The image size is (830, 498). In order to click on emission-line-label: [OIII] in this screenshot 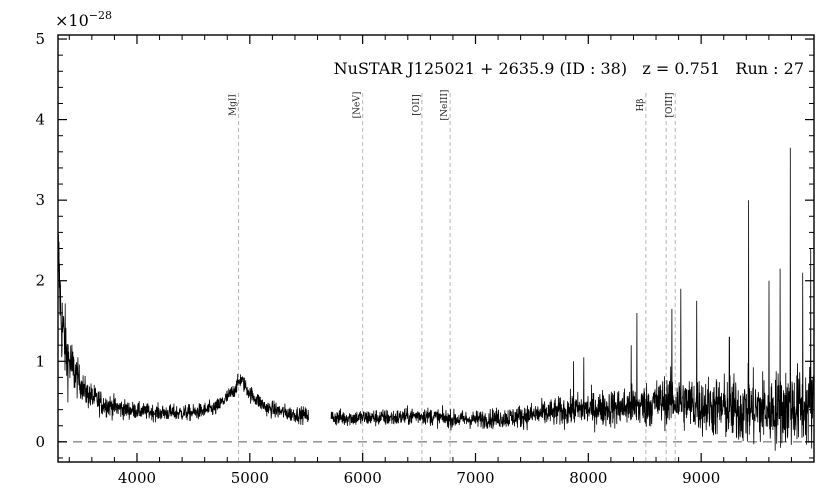, I will do `click(670, 104)`.